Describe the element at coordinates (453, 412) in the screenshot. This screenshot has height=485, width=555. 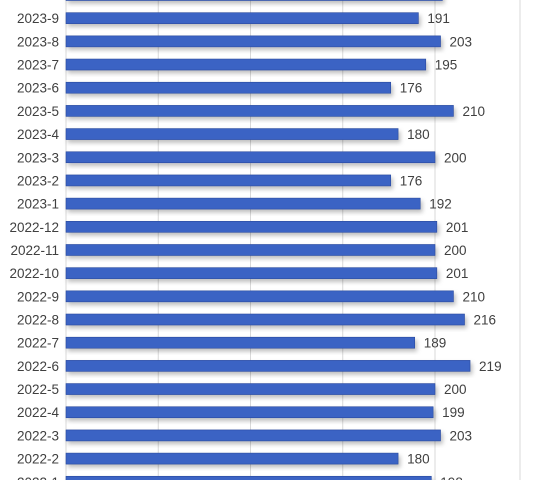
I see `data-label: 199` at that location.